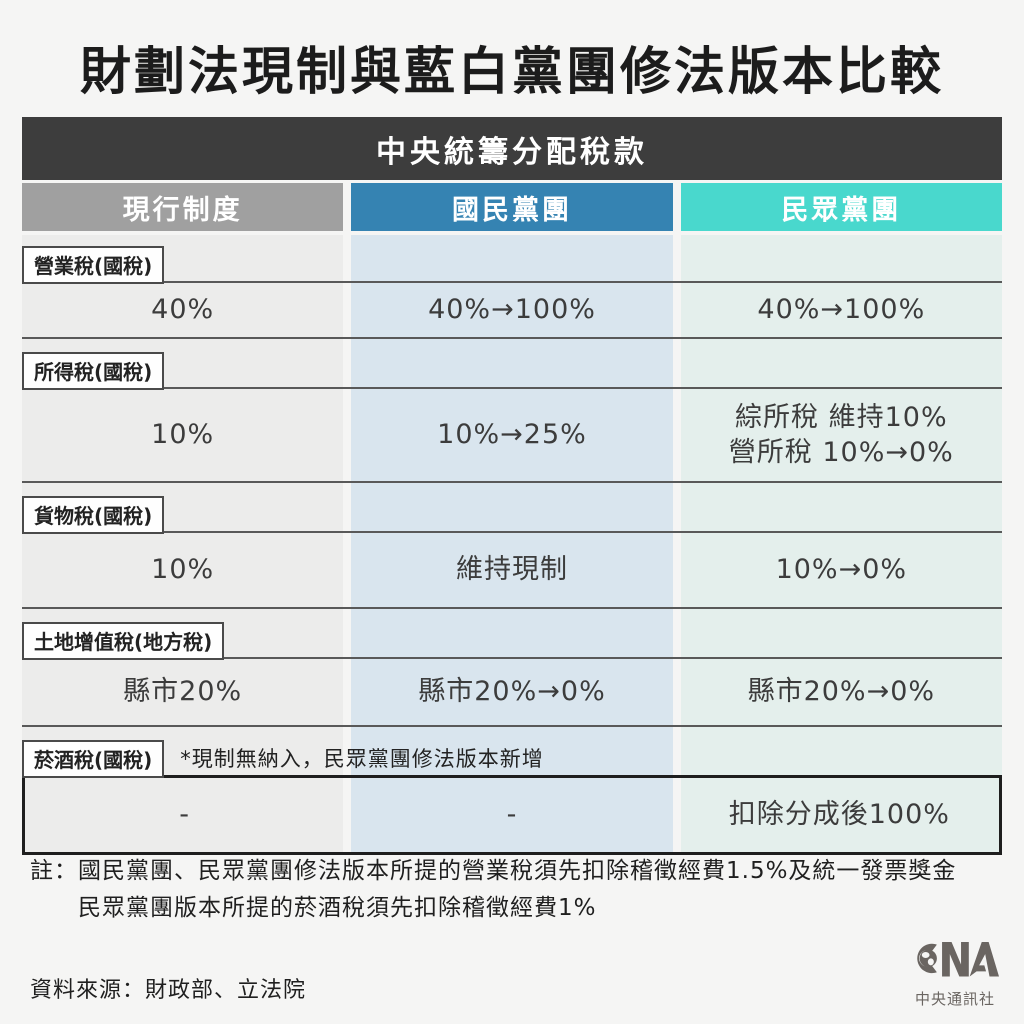 This screenshot has height=1024, width=1024. I want to click on cell-tpp: 綜所稅 維持10% 營所稅 10%→0%, so click(841, 434).